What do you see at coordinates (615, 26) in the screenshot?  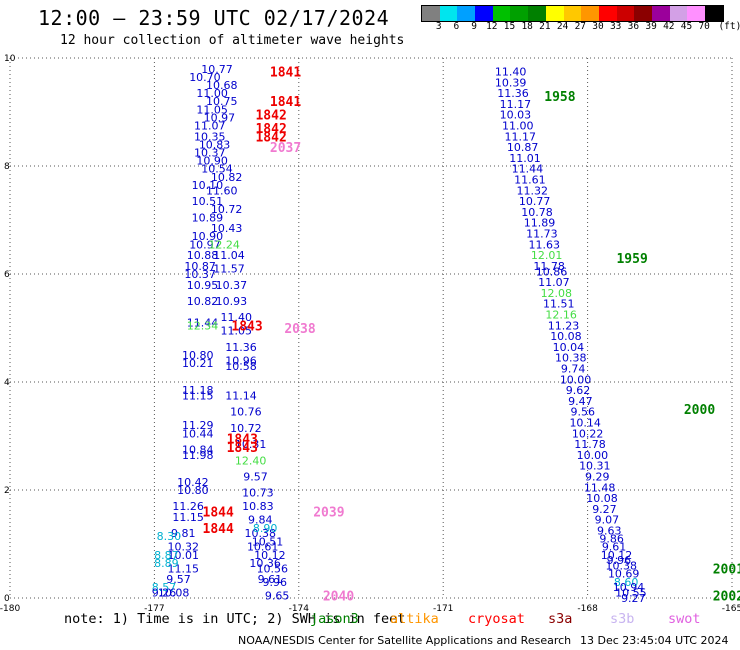 I see `colorbar-label: 33` at bounding box center [615, 26].